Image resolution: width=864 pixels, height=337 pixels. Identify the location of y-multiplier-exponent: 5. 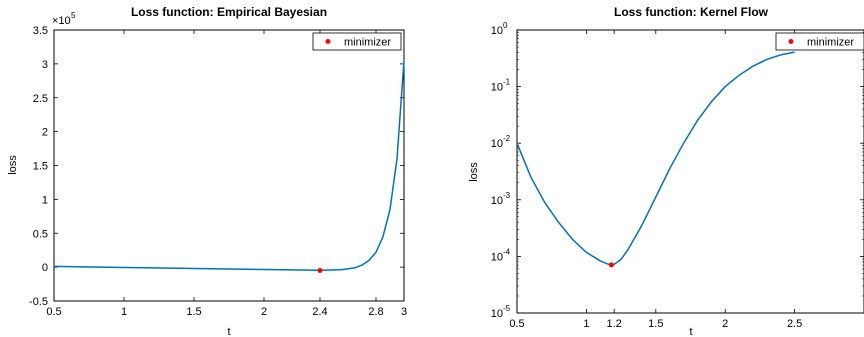
(73, 15).